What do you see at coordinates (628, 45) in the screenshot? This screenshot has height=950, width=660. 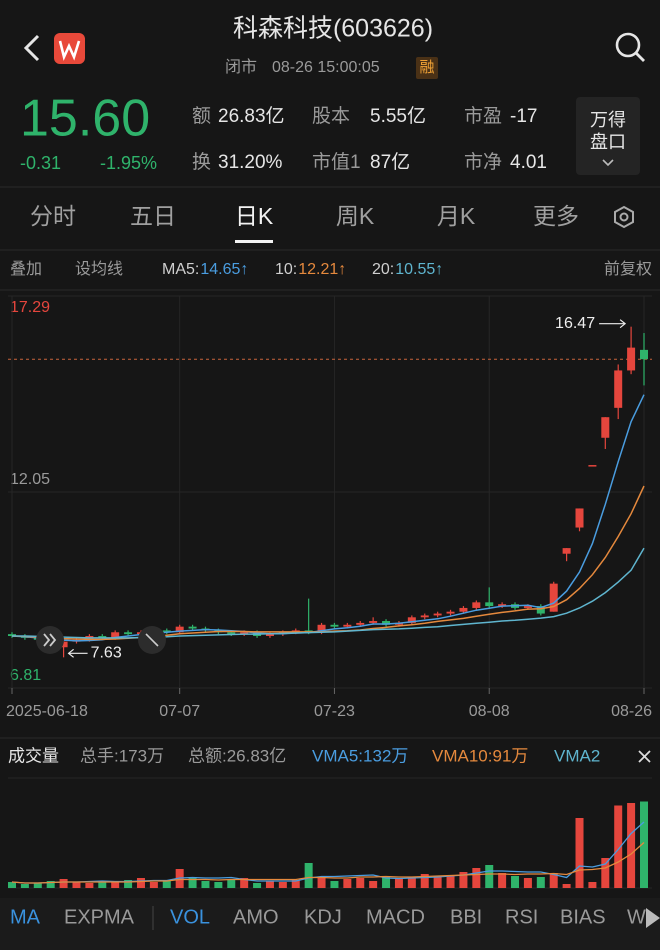 I see `search-button` at bounding box center [628, 45].